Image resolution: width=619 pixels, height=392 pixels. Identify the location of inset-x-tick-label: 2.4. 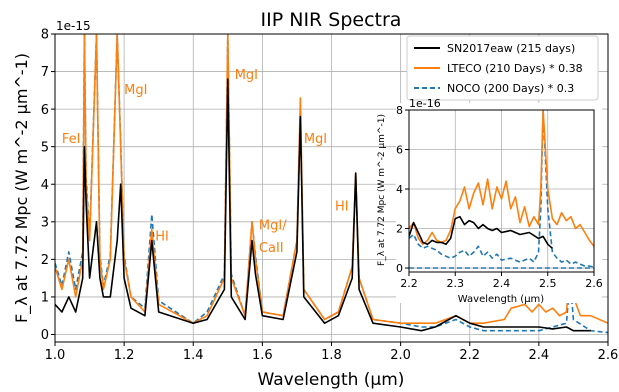
(502, 283).